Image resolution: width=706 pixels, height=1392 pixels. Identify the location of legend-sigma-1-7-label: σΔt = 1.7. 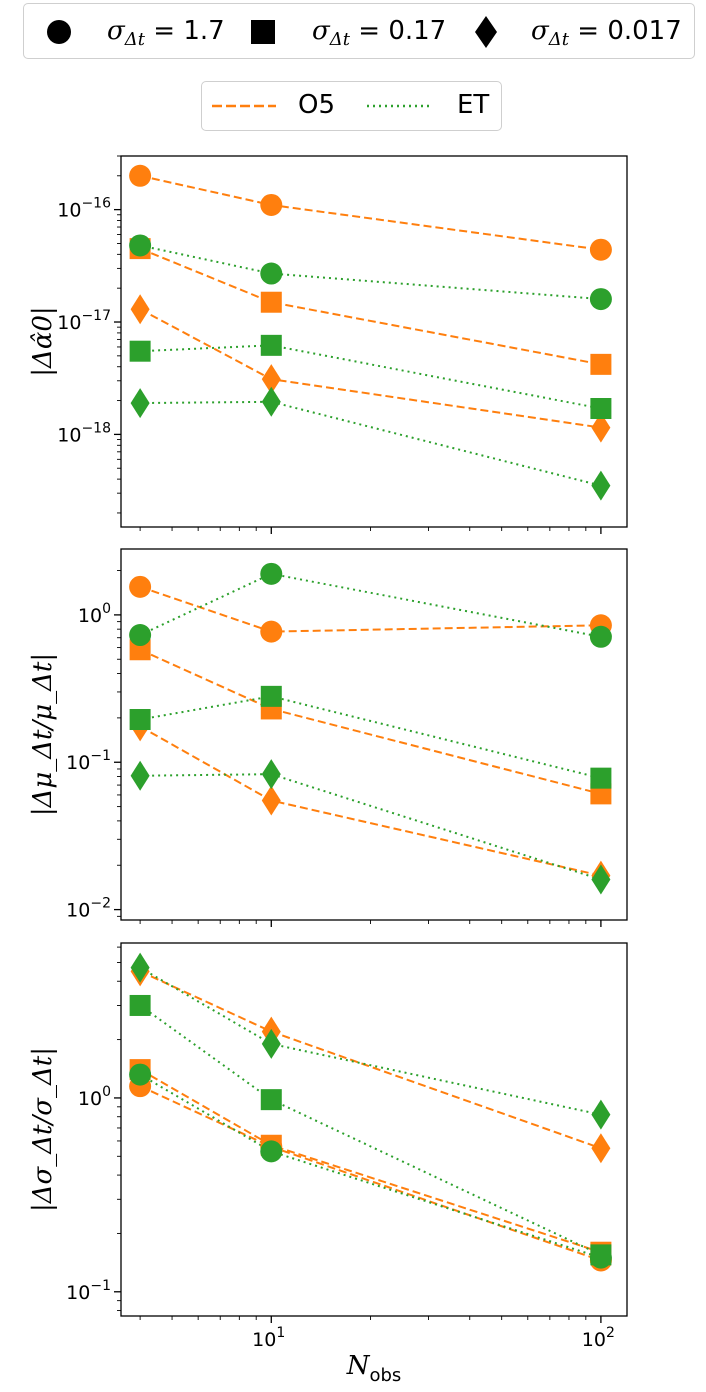
(166, 33).